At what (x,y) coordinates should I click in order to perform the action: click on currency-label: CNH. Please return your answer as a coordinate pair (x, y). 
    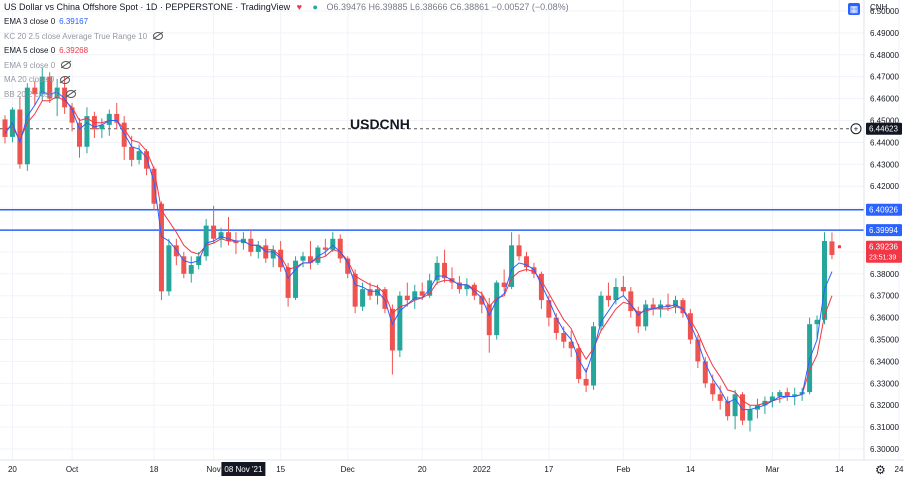
    Looking at the image, I should click on (879, 7).